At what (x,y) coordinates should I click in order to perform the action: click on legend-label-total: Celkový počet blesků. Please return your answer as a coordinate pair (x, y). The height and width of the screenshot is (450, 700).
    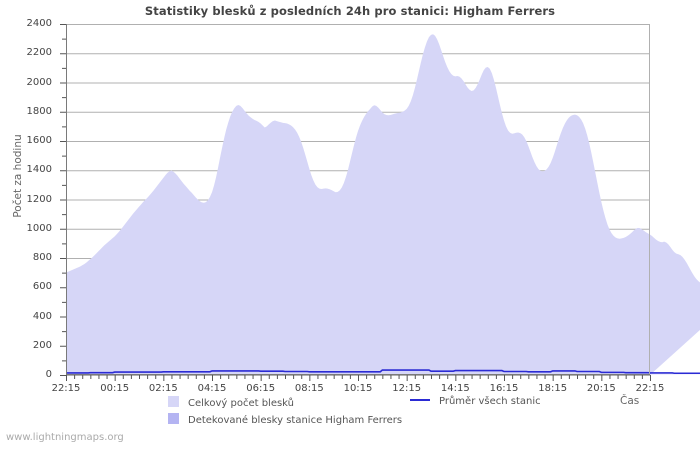
    Looking at the image, I should click on (241, 403).